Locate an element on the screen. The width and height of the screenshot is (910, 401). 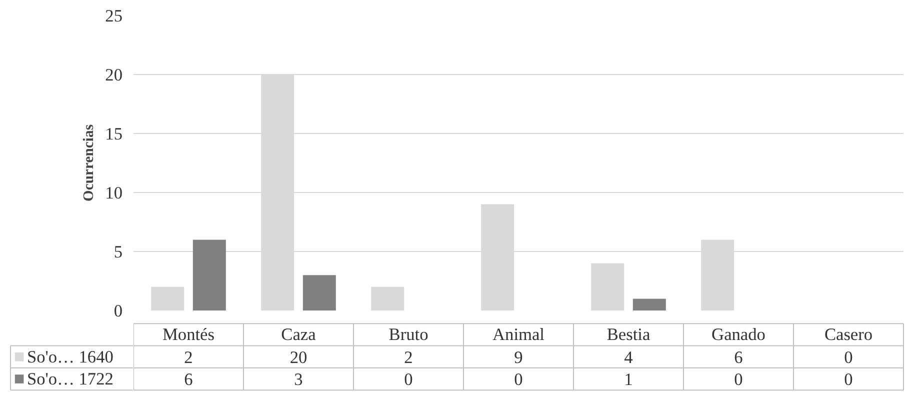
y-tick-label: 20 is located at coordinates (113, 75).